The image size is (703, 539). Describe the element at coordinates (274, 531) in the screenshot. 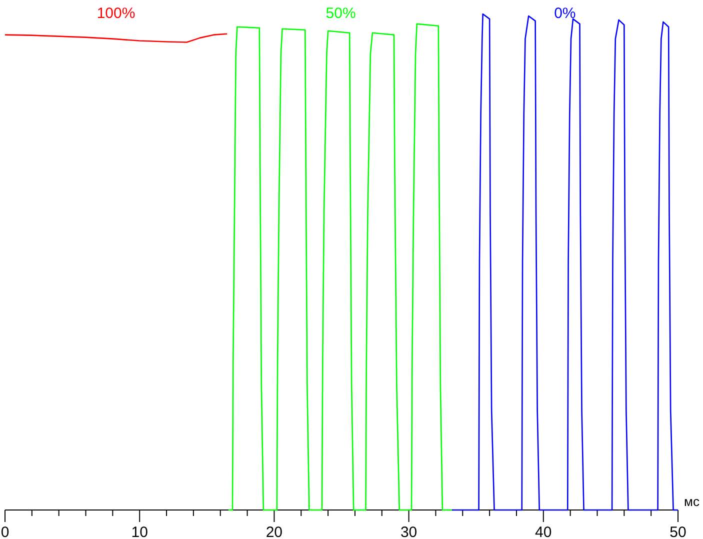

I see `x-tick-label: 20` at that location.